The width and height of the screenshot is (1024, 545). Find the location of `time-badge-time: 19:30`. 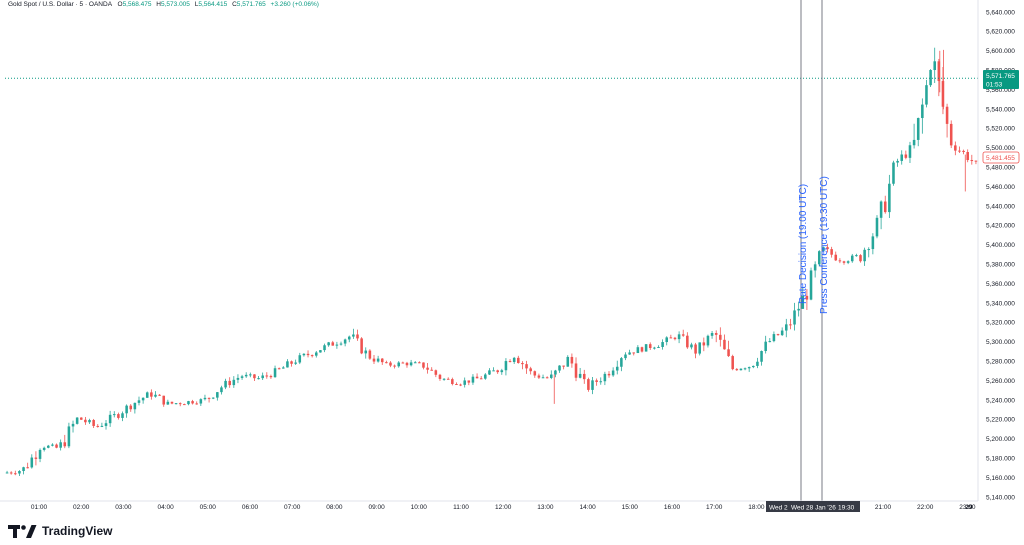

time-badge-time: 19:30 is located at coordinates (846, 508).